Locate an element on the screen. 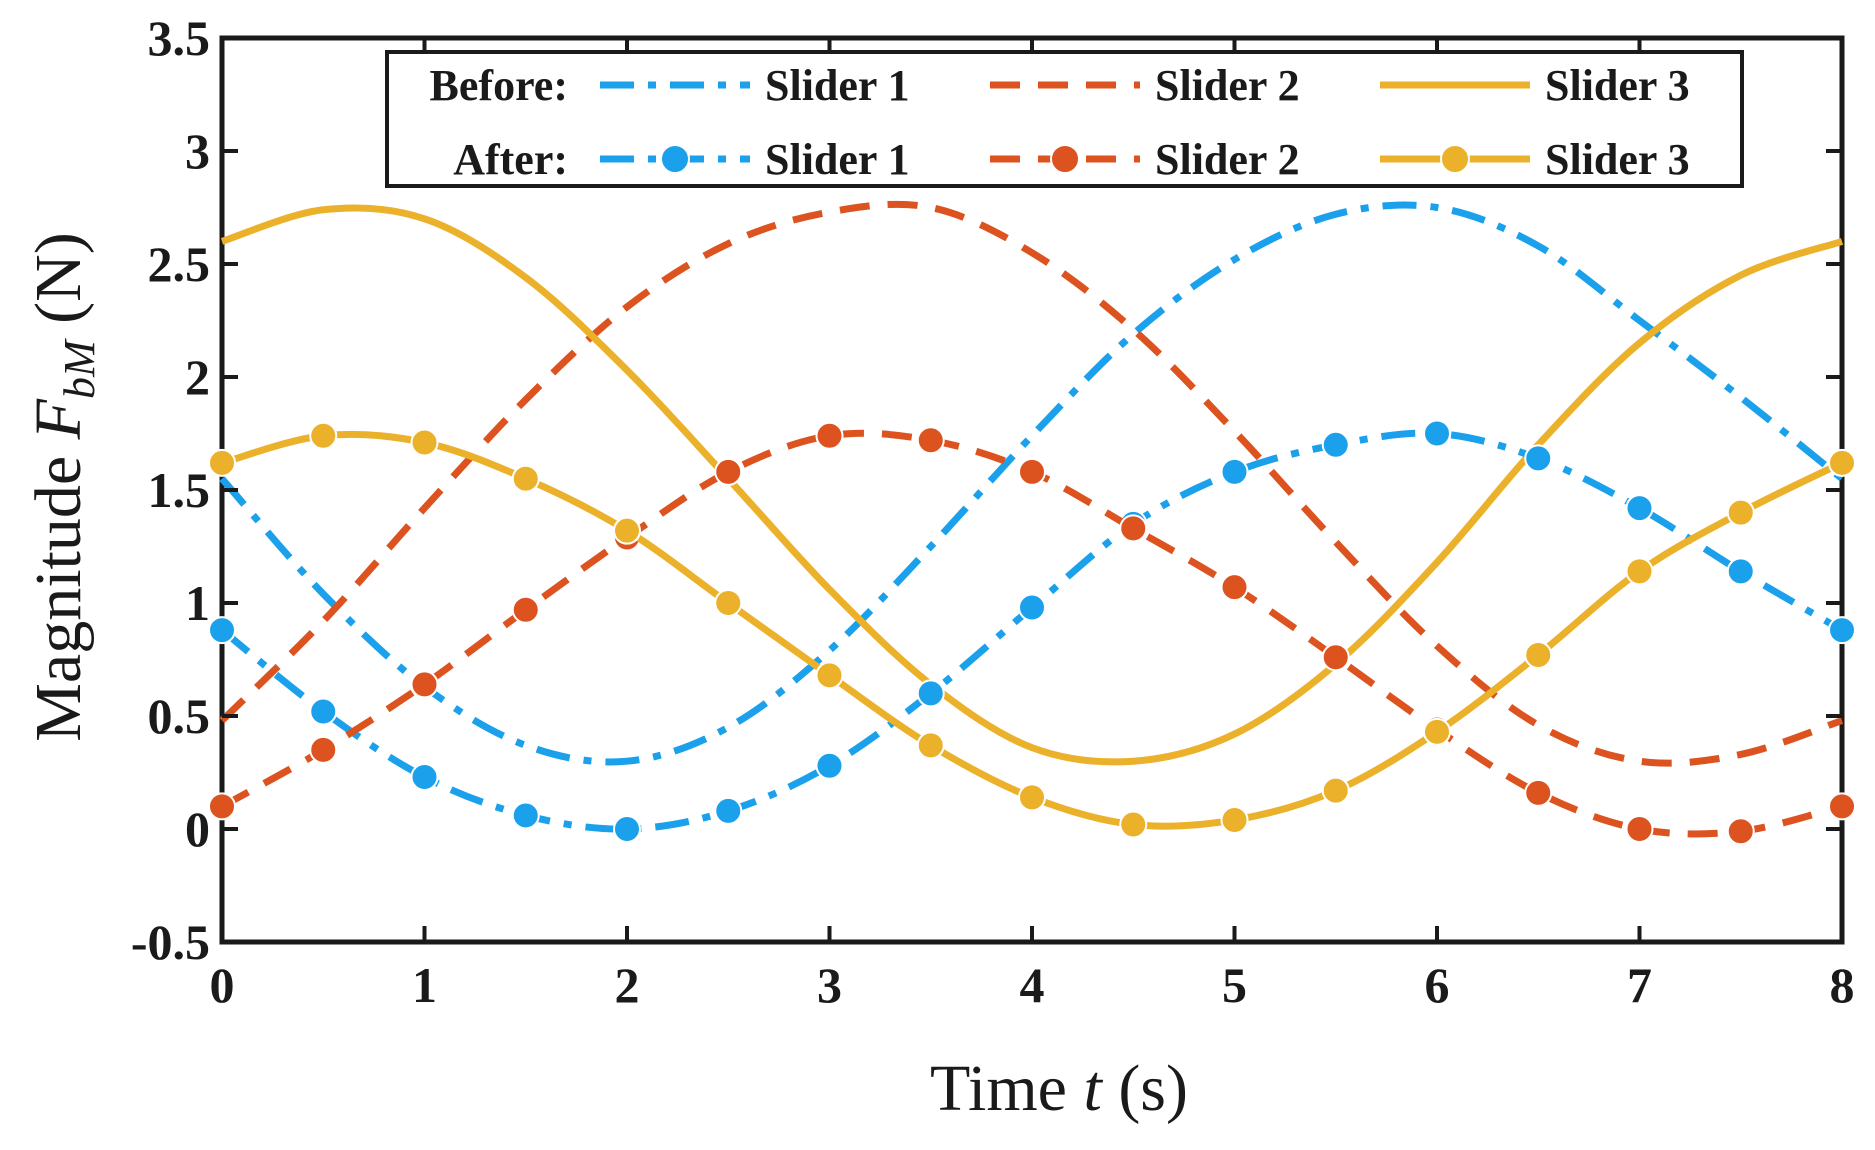  y-tick-label: 0 is located at coordinates (197, 829).